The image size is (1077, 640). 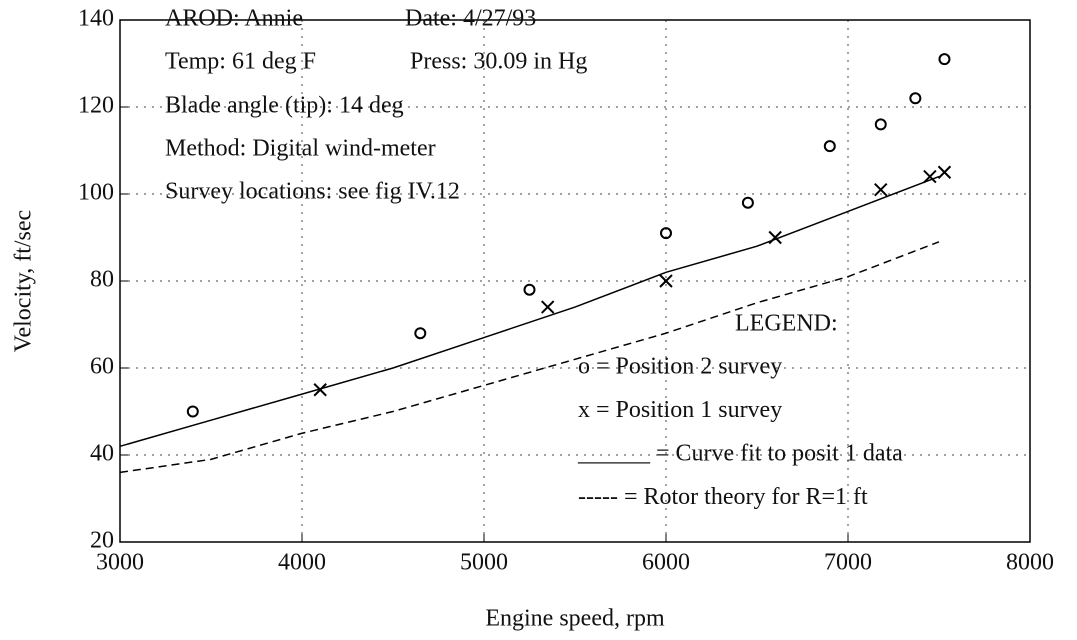 What do you see at coordinates (470, 19) in the screenshot?
I see `annotation: Date: 4/27/93` at bounding box center [470, 19].